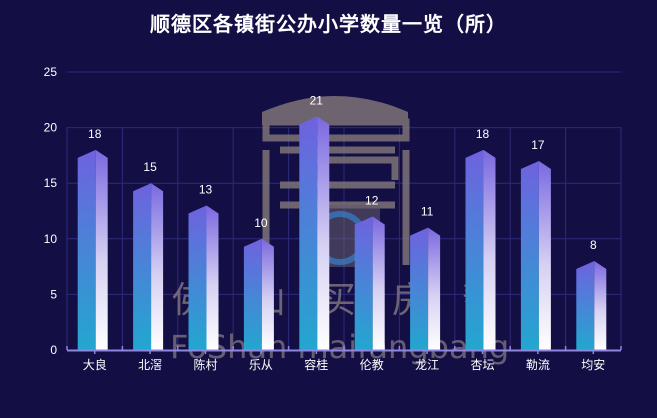 This screenshot has width=657, height=418. I want to click on bar-value-label: 13, so click(206, 189).